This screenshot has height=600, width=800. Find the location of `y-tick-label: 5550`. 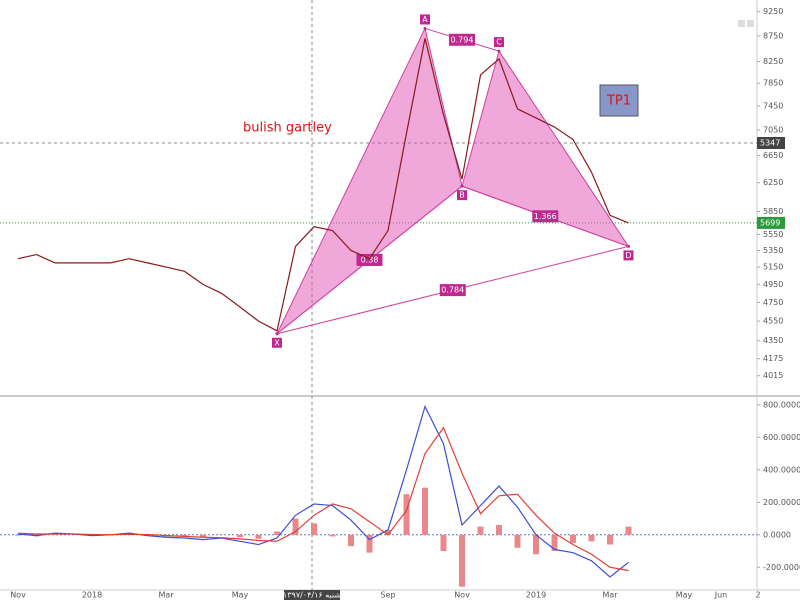

y-tick-label: 5550 is located at coordinates (773, 234).